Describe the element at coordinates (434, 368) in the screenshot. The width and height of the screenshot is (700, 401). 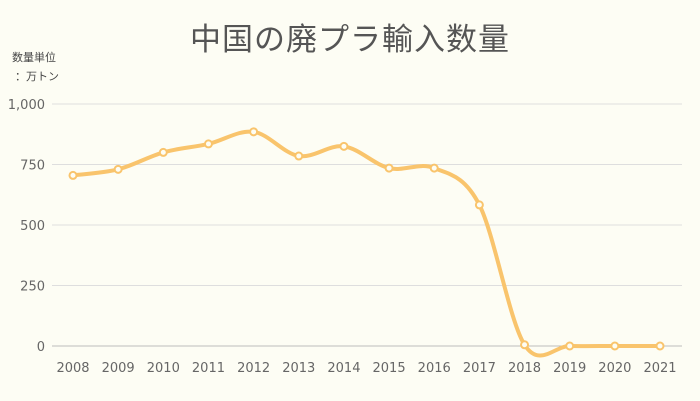
I see `x-tick-label: 2016` at that location.